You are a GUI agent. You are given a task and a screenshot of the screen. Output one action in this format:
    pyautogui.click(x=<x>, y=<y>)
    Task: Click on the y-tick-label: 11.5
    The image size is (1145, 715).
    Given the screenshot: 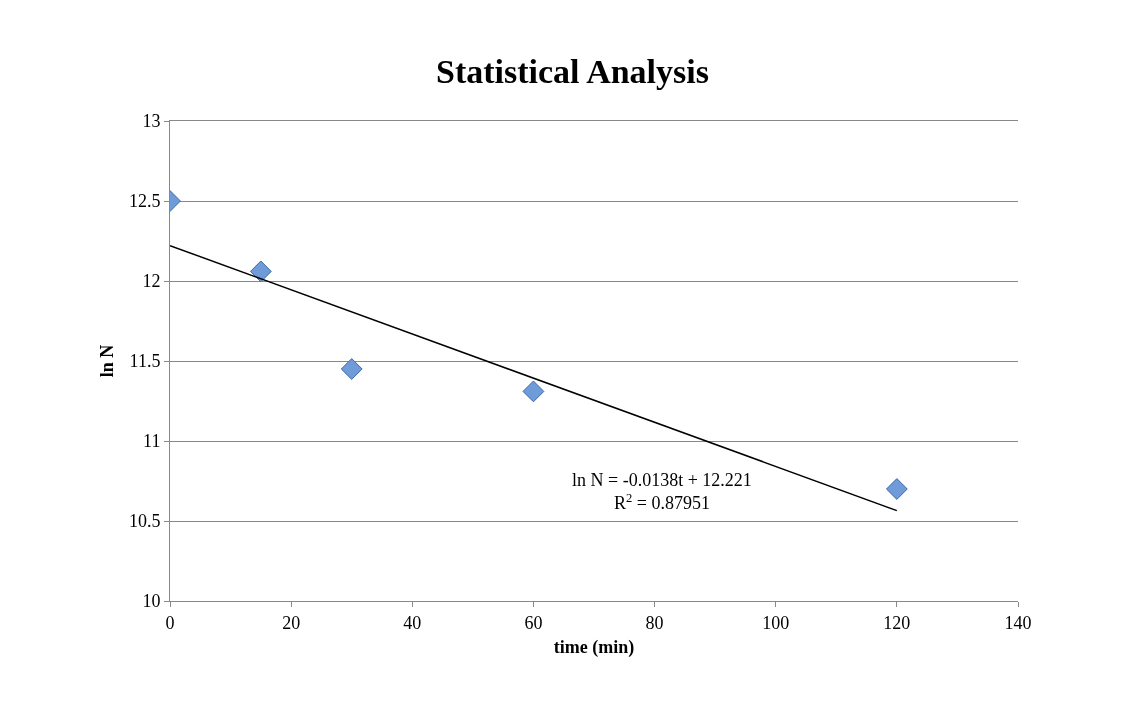 What is the action you would take?
    pyautogui.click(x=145, y=361)
    